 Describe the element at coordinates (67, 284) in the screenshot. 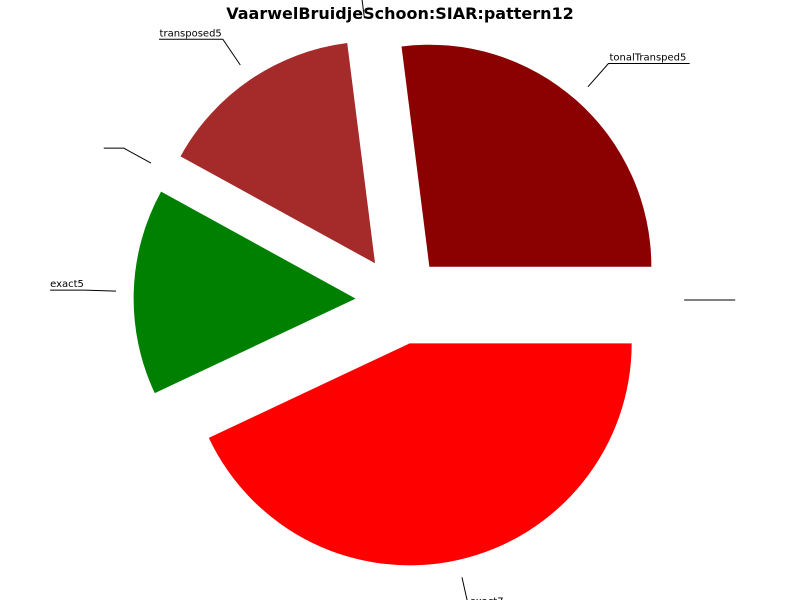

I see `slice-label-4: exact5` at that location.